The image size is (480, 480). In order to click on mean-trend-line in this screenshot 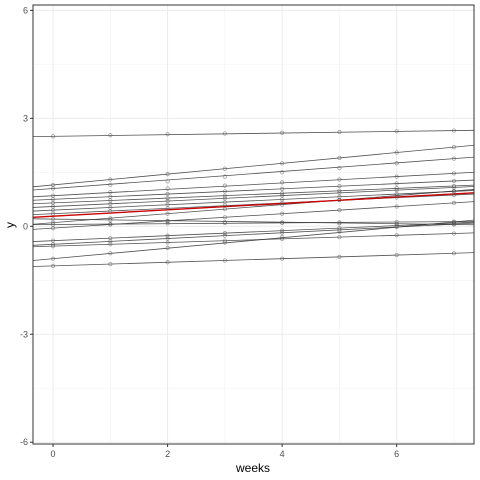, I will do `click(253, 205)`.